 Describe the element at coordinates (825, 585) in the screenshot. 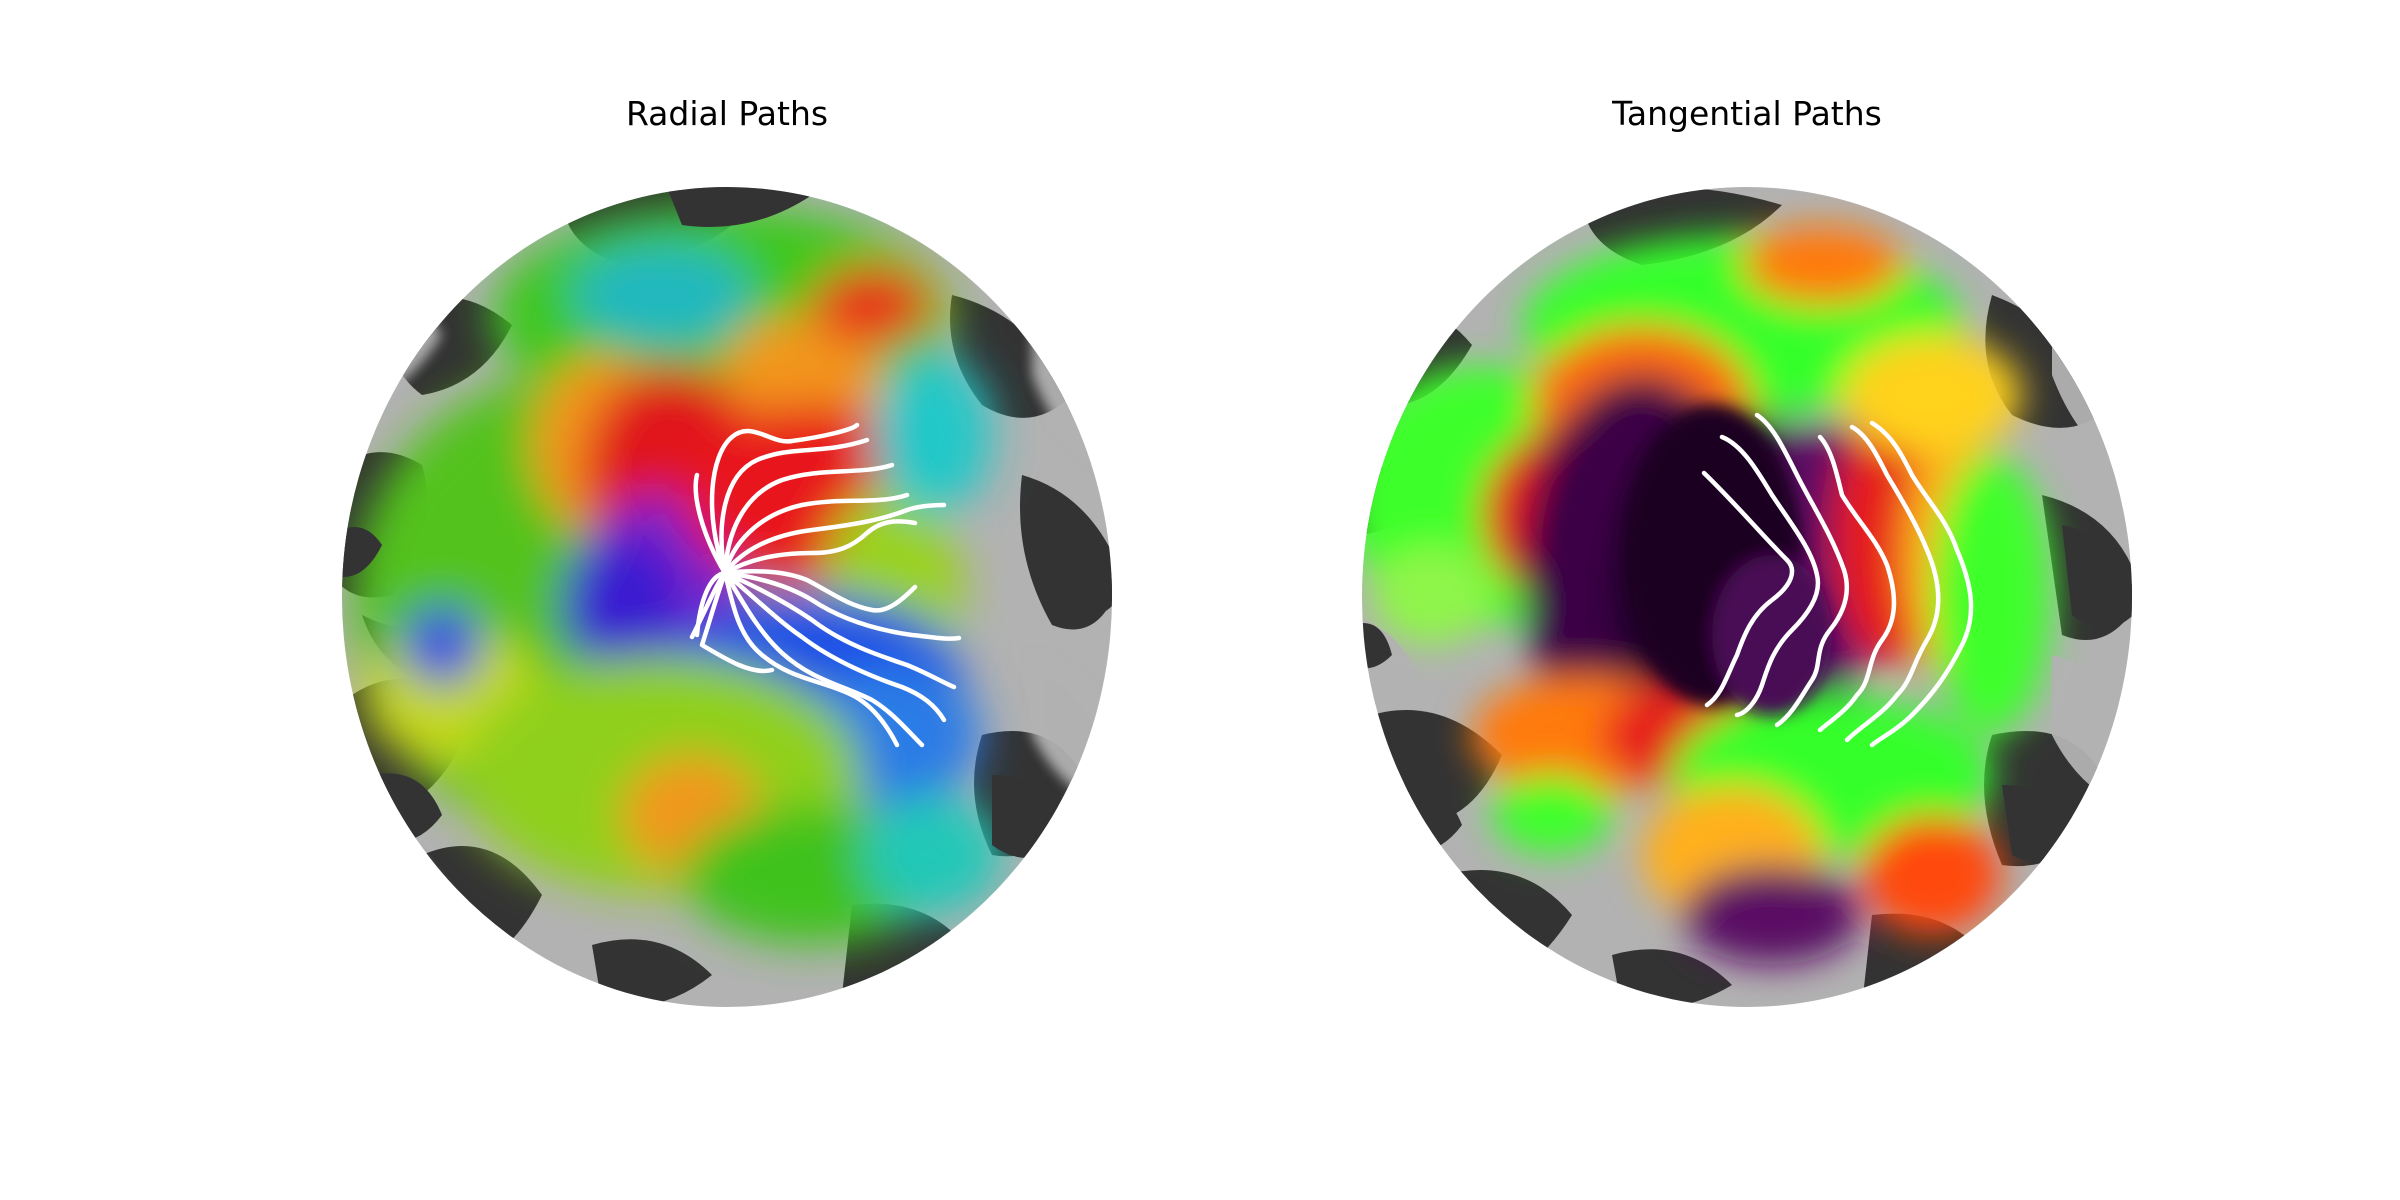

I see `radial-paths` at that location.